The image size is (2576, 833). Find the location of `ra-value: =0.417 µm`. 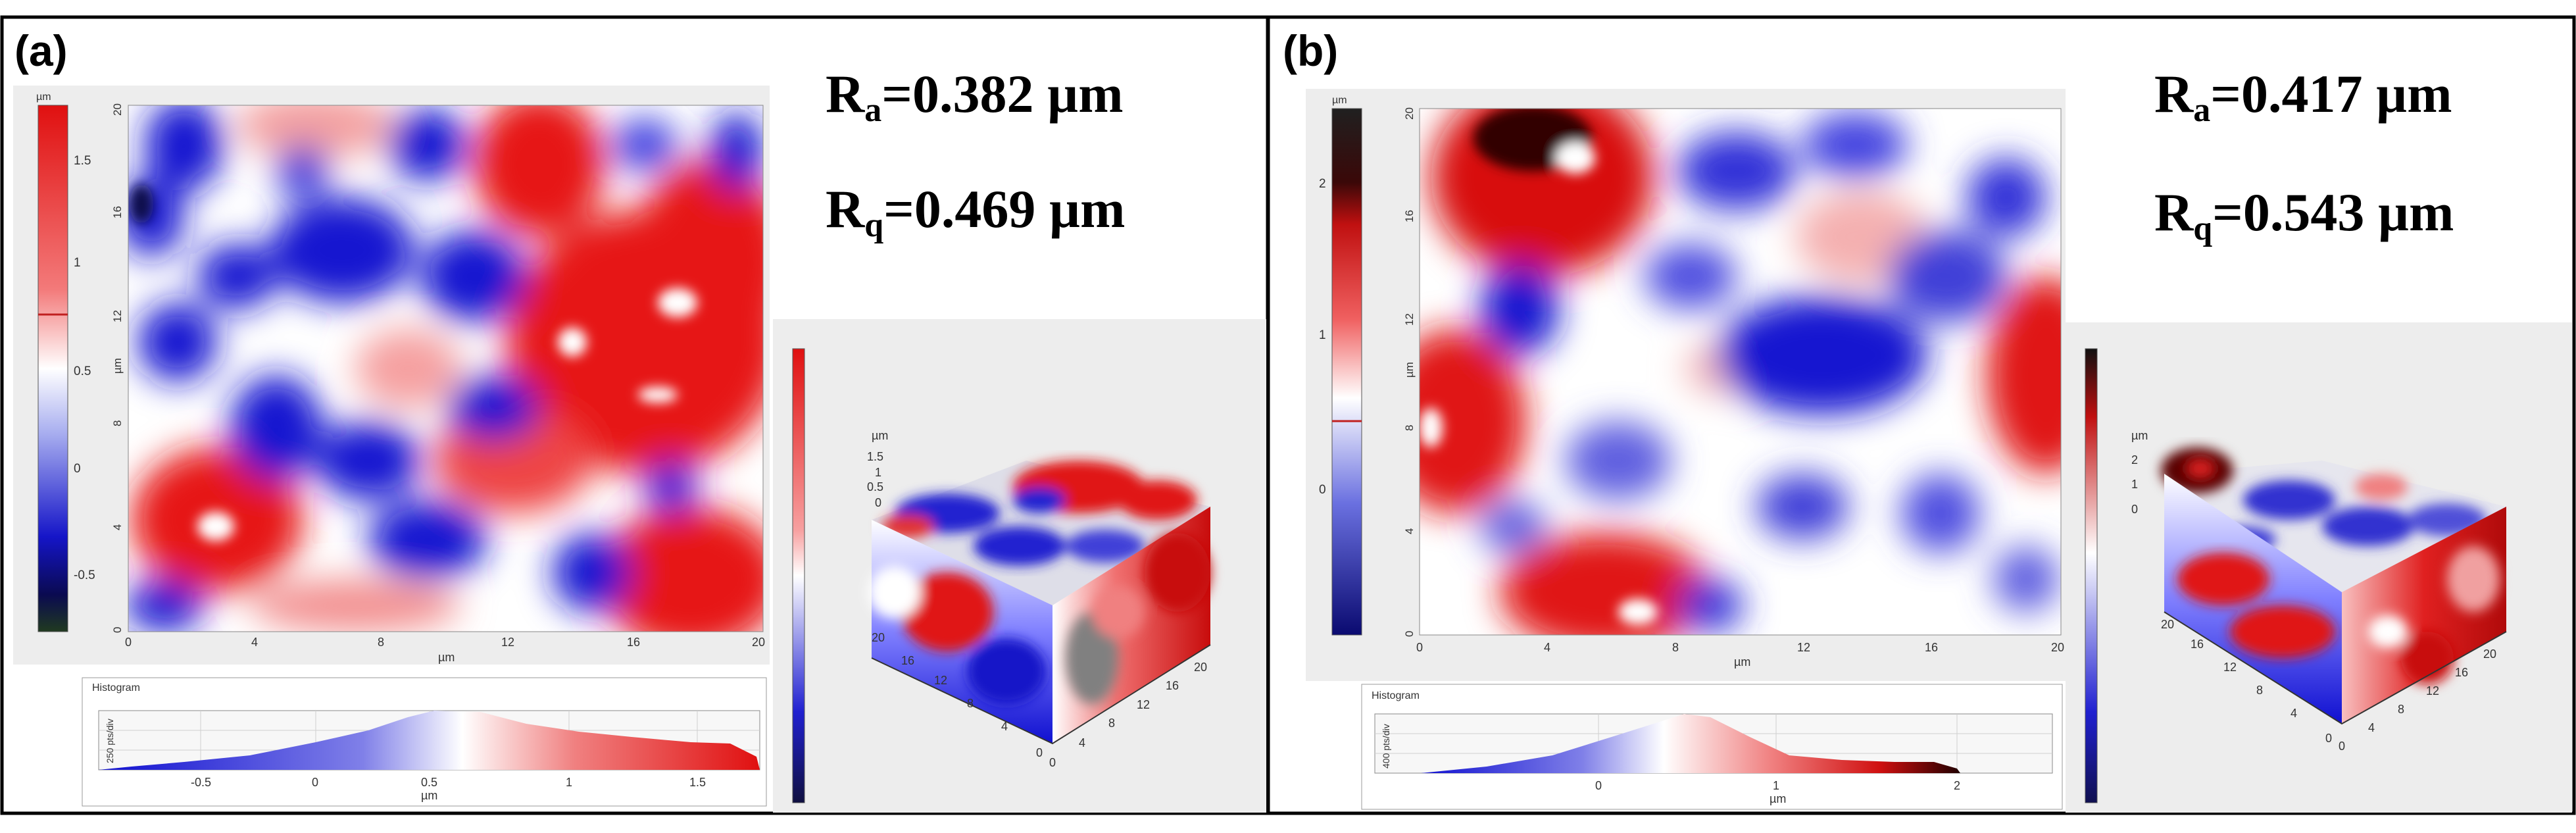

ra-value: =0.417 µm is located at coordinates (2331, 94).